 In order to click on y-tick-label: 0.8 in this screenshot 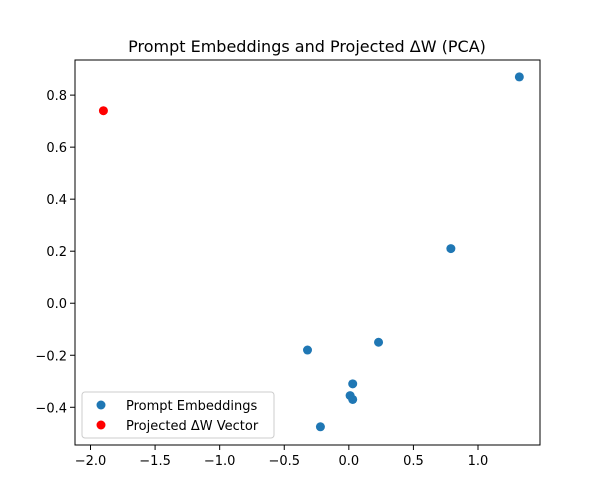, I will do `click(56, 96)`.